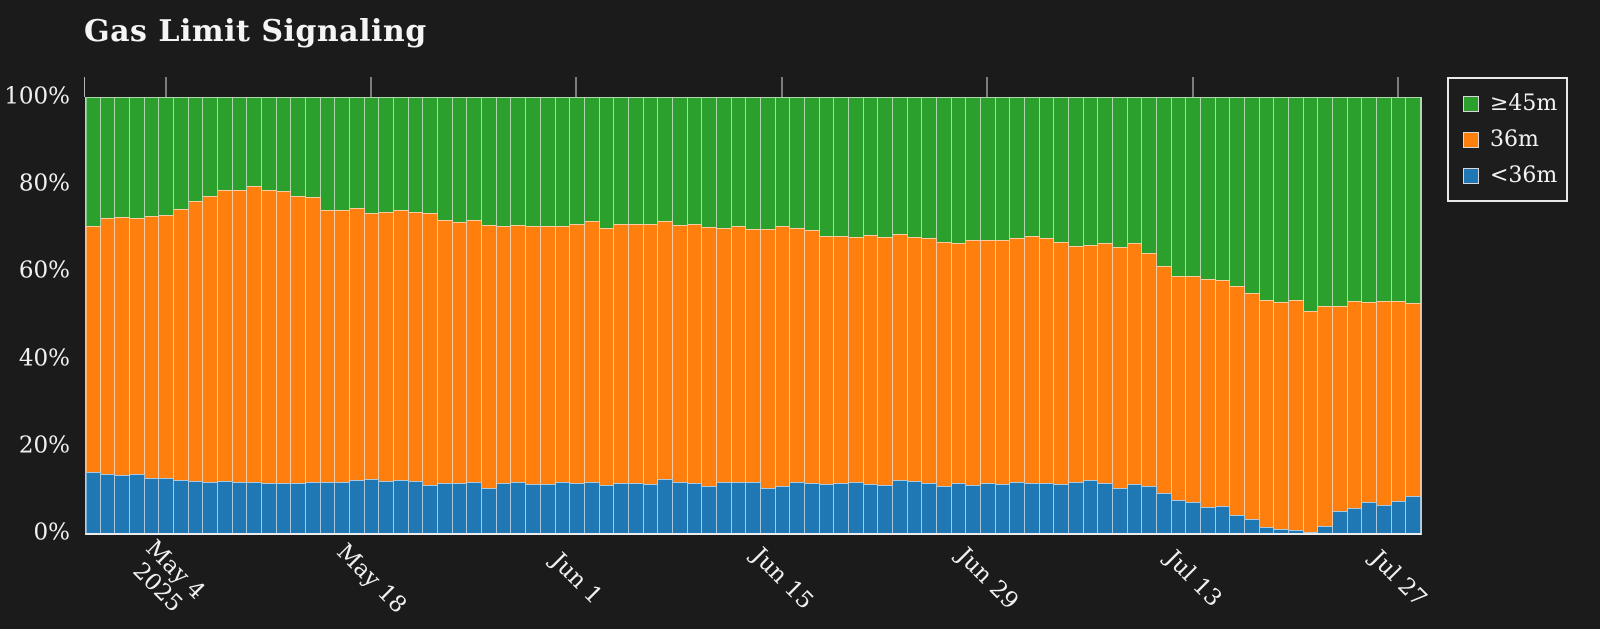 The width and height of the screenshot is (1600, 629). Describe the element at coordinates (782, 578) in the screenshot. I see `x-tick-label: Jun 15` at that location.